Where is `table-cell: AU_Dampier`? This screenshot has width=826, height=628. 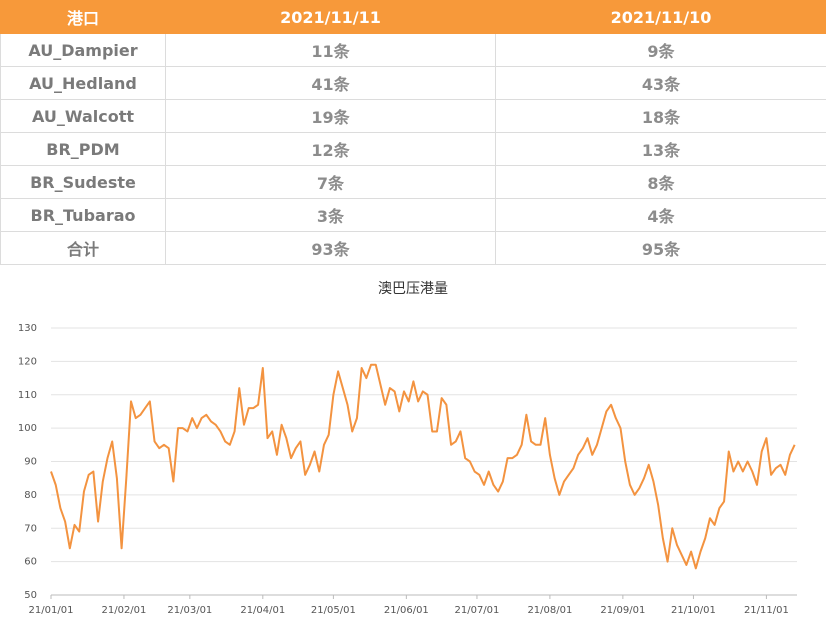 table-cell: AU_Dampier is located at coordinates (83, 50).